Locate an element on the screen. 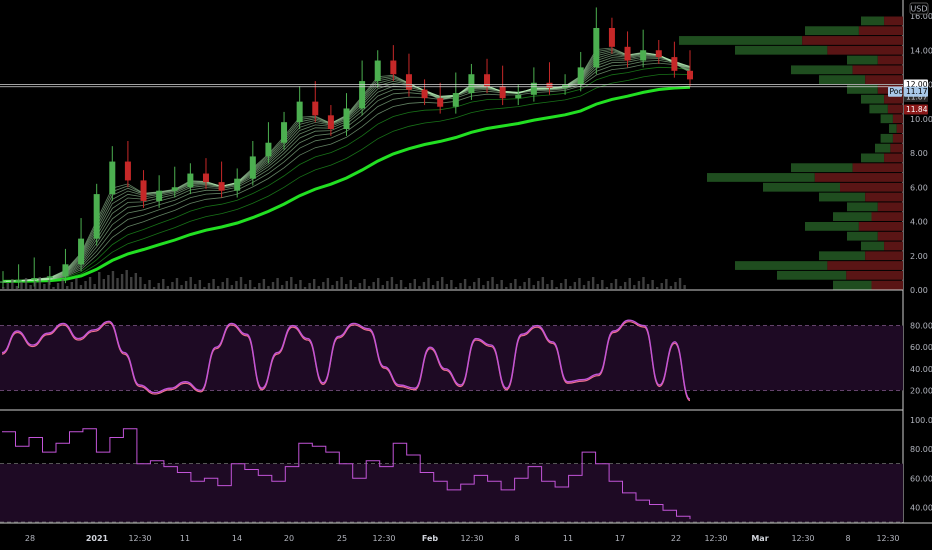 Image resolution: width=932 pixels, height=550 pixels. time-tick-label: 8 is located at coordinates (516, 538).